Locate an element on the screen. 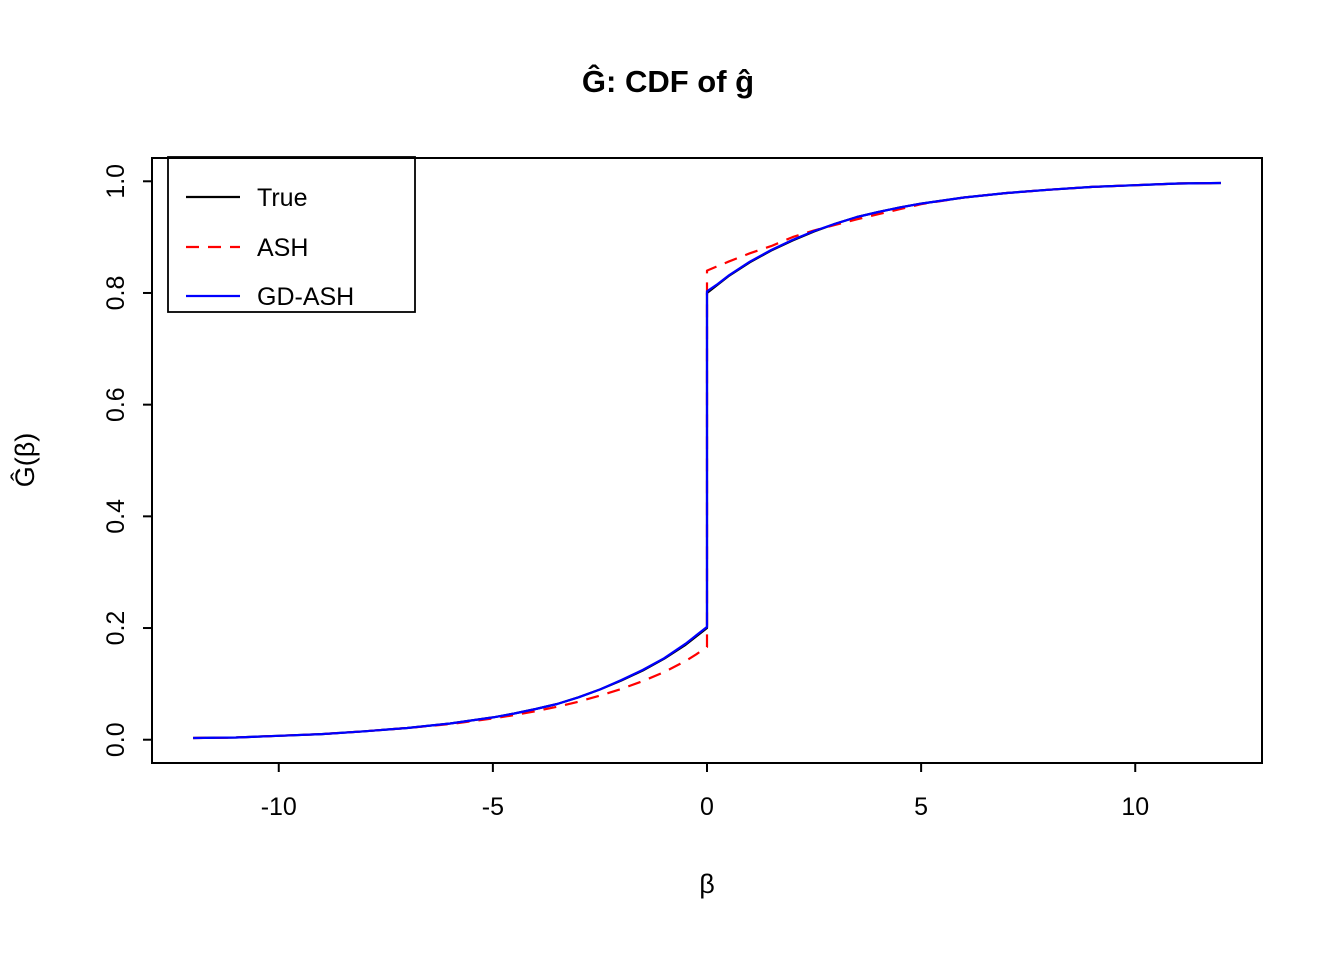 This screenshot has height=960, width=1344. x-tick-label: 0 is located at coordinates (707, 807).